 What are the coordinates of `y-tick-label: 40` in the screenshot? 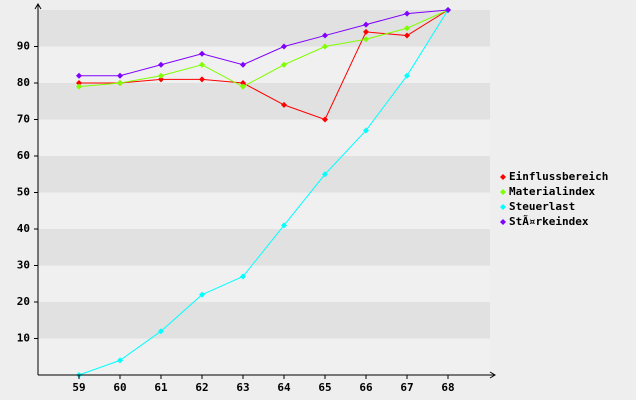 It's located at (23, 228).